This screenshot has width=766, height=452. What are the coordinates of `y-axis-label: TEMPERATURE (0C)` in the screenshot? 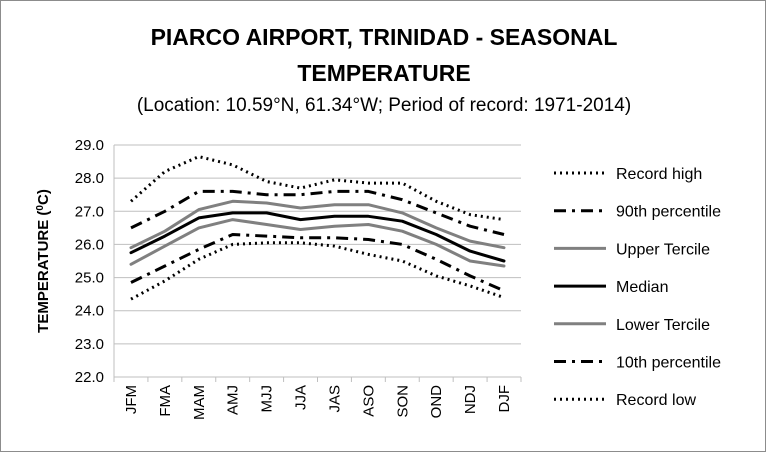 It's located at (44, 261).